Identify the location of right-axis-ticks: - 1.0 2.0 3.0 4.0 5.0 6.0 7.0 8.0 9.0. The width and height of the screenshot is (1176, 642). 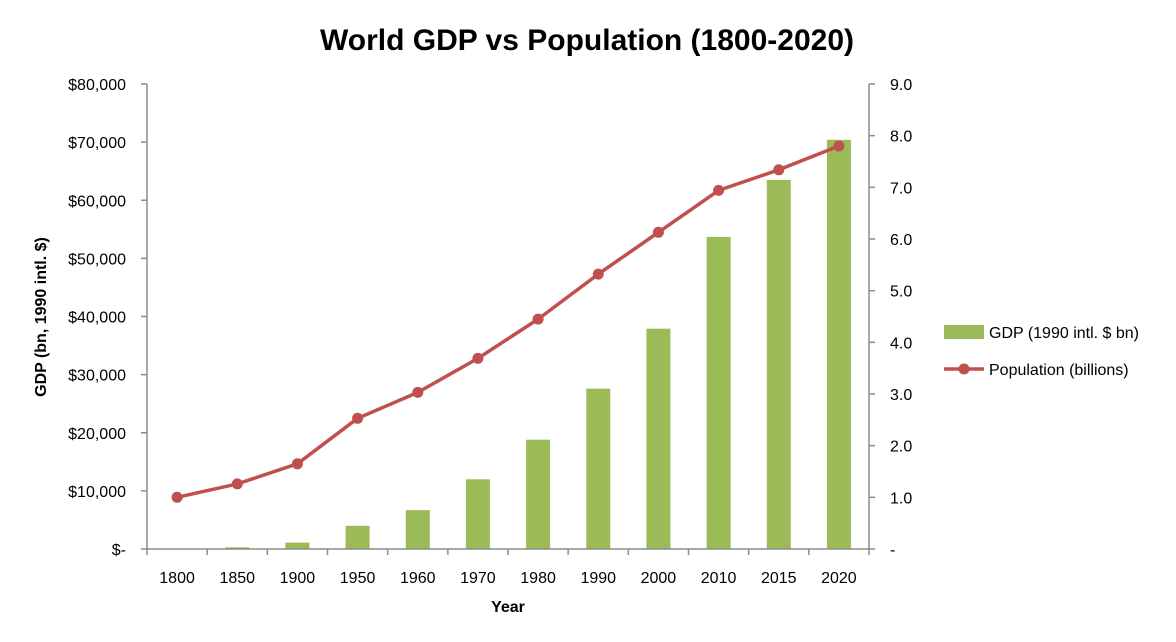
(901, 318).